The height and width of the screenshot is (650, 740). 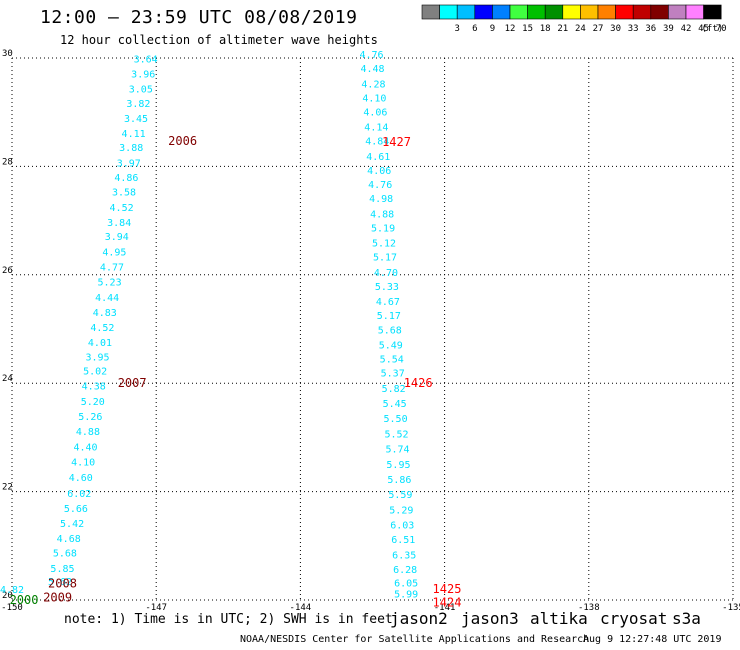 I want to click on wave-height-point: 4.40, so click(x=85, y=447).